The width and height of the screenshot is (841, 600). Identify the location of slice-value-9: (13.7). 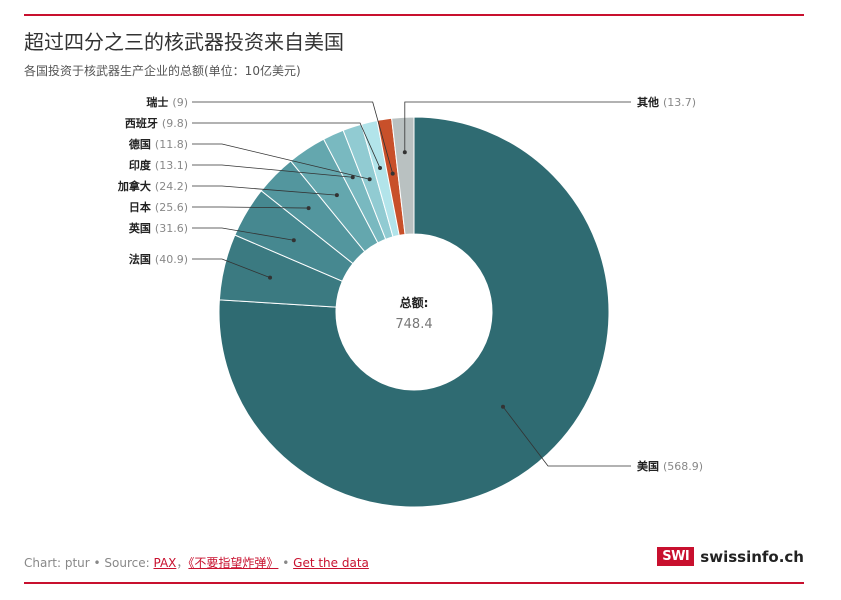
(679, 102).